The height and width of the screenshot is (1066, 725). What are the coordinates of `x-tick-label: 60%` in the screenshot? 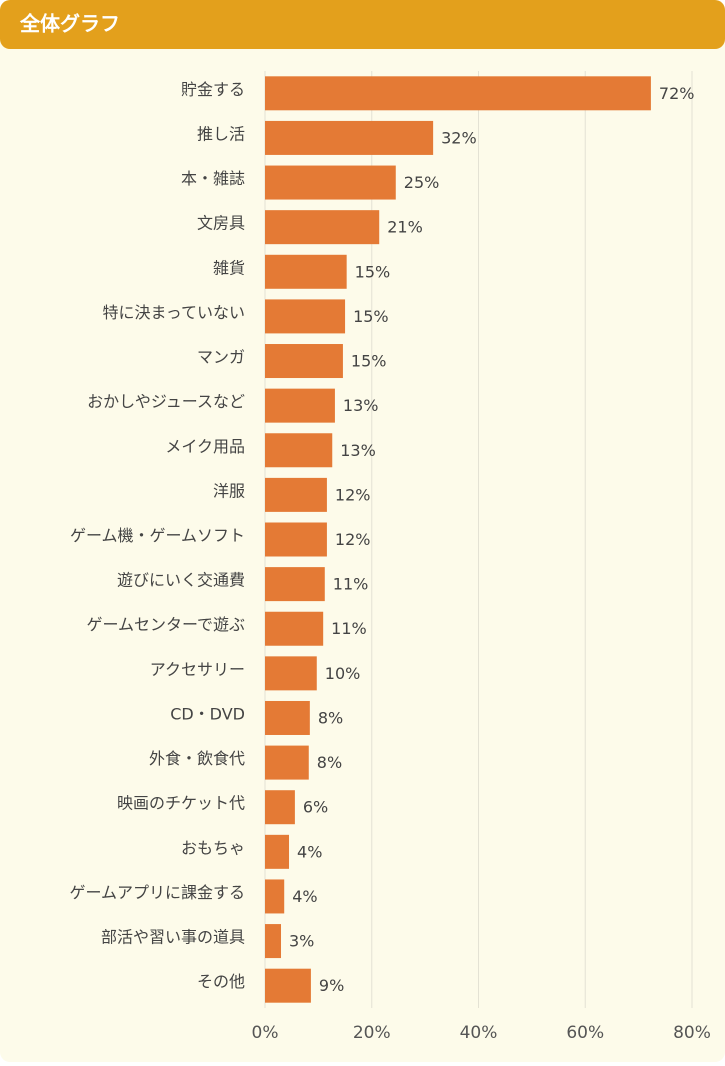 It's located at (585, 1033).